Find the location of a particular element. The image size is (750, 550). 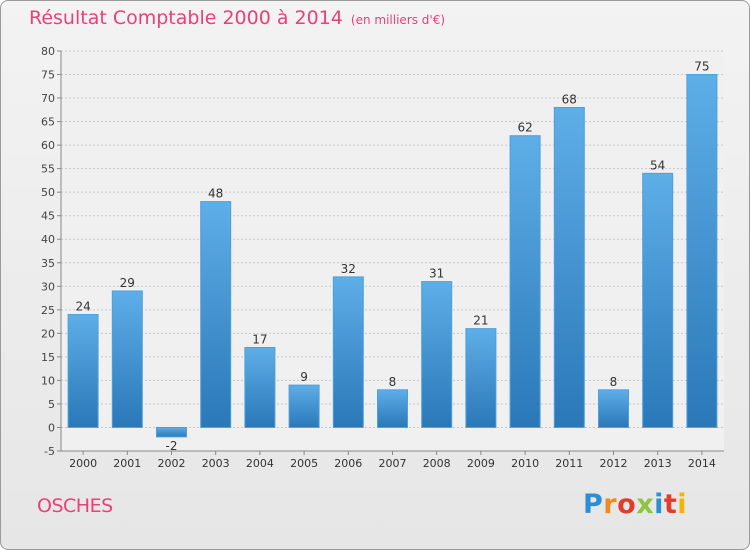

x-tick-label: 2003 is located at coordinates (216, 463).